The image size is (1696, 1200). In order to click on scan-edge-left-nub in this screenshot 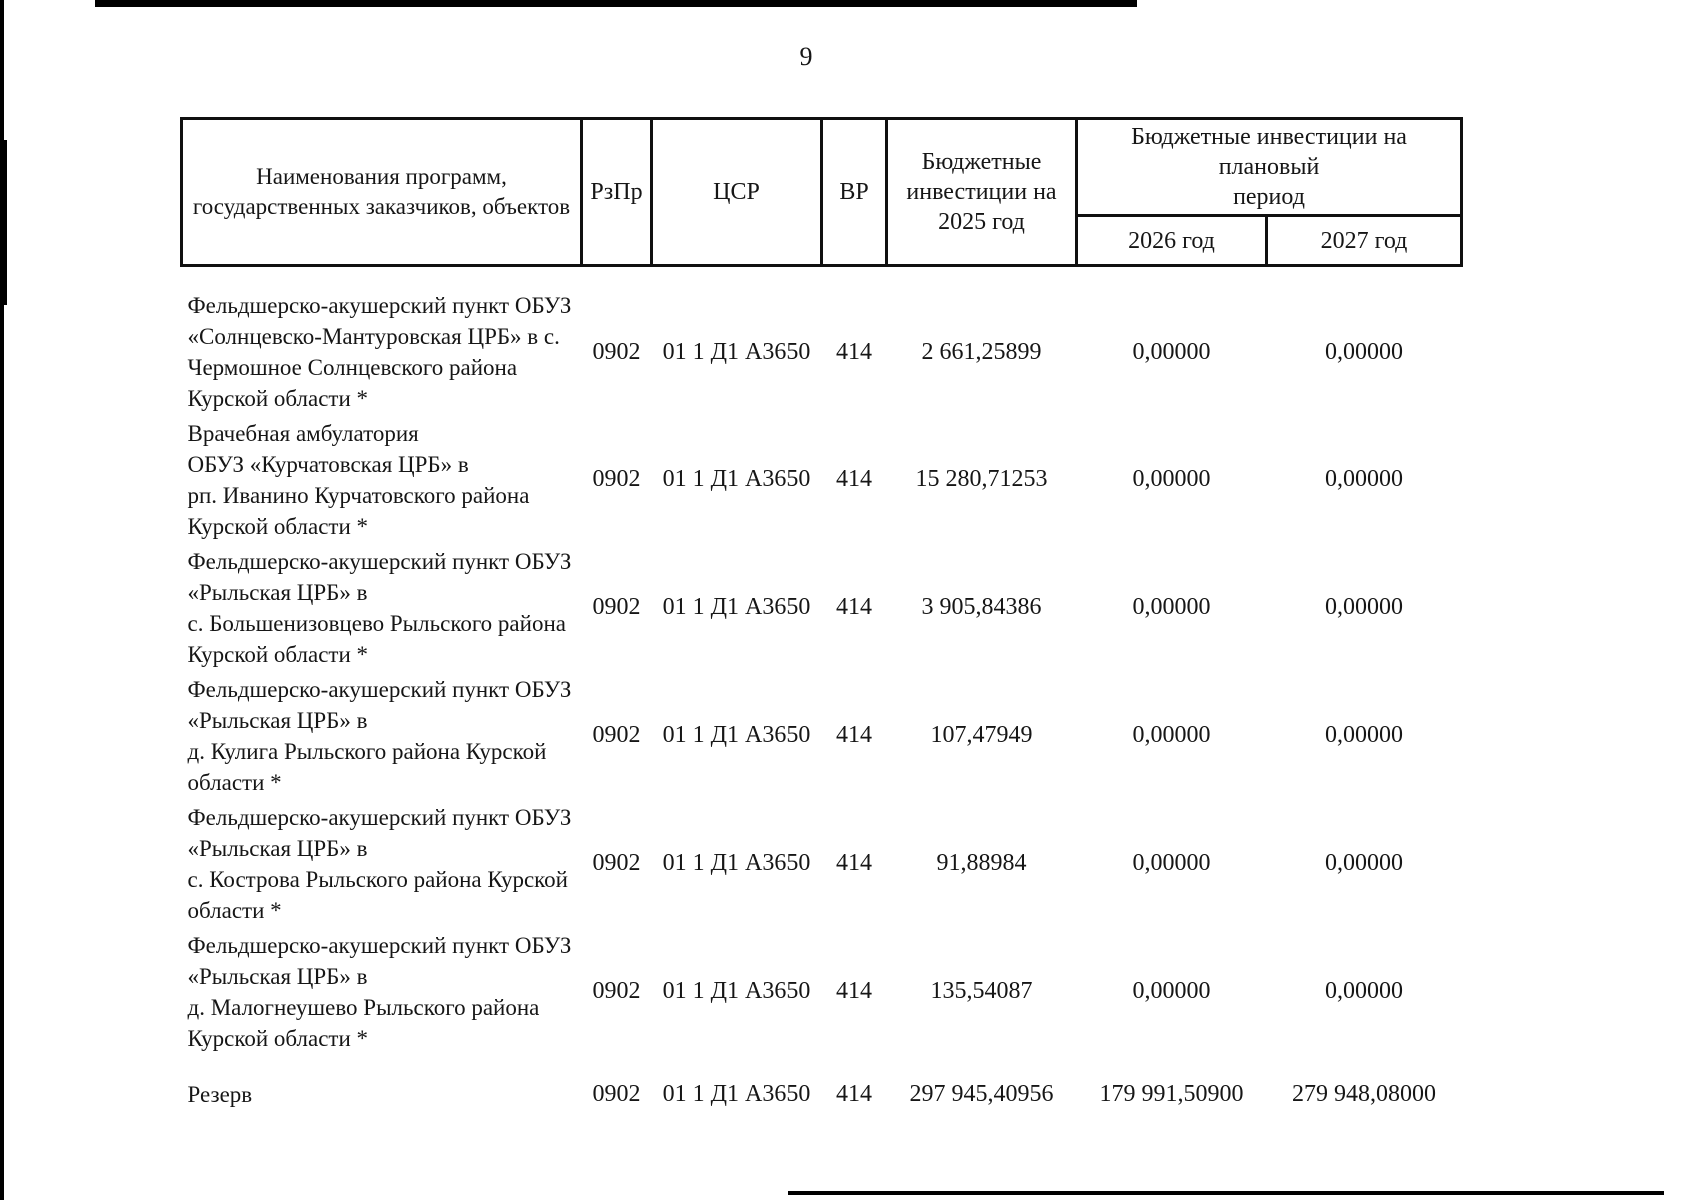, I will do `click(3, 222)`.